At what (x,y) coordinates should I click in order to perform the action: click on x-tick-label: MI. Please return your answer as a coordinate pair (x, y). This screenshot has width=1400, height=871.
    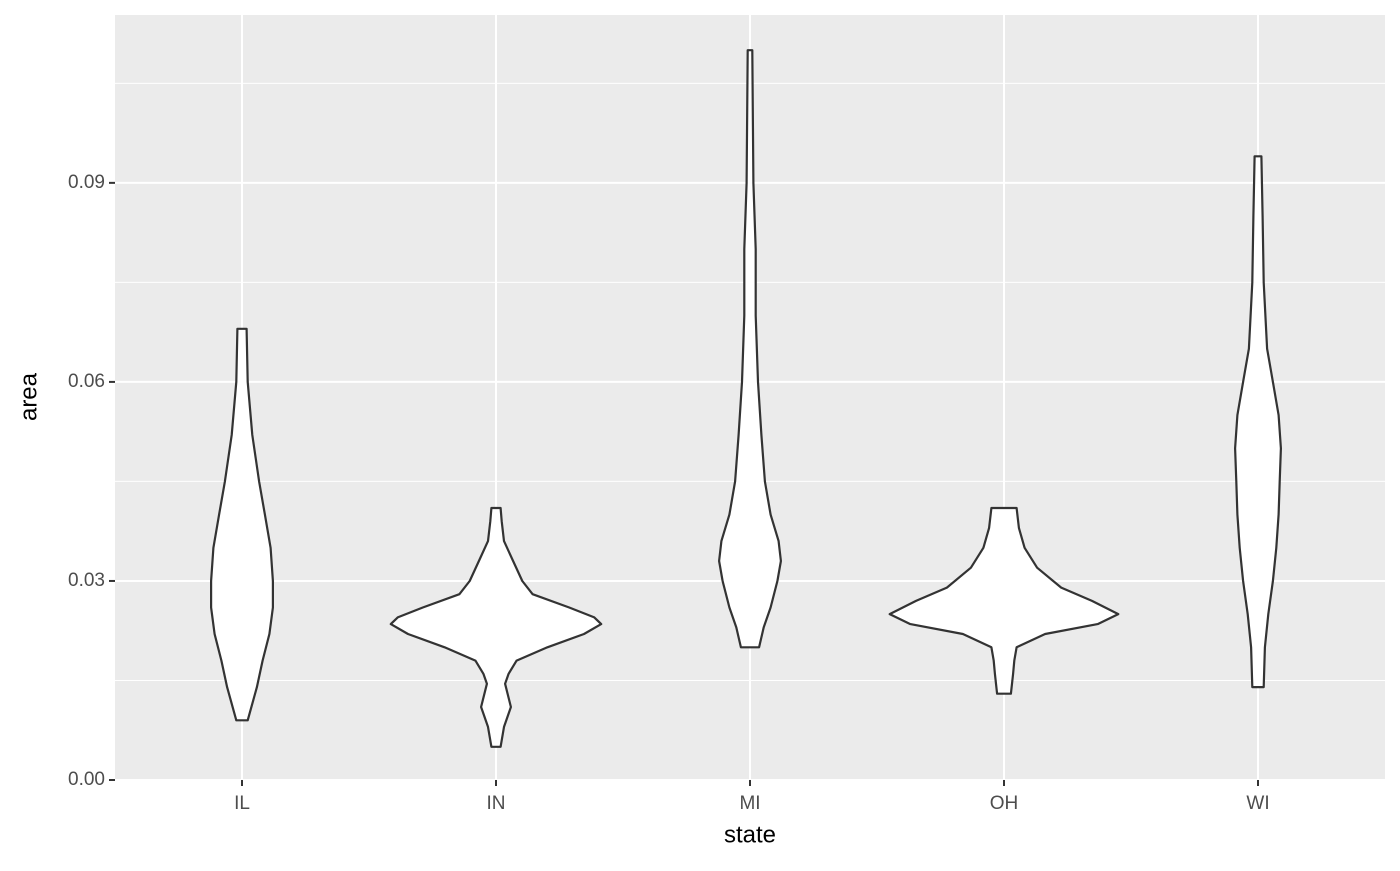
    Looking at the image, I should click on (749, 803).